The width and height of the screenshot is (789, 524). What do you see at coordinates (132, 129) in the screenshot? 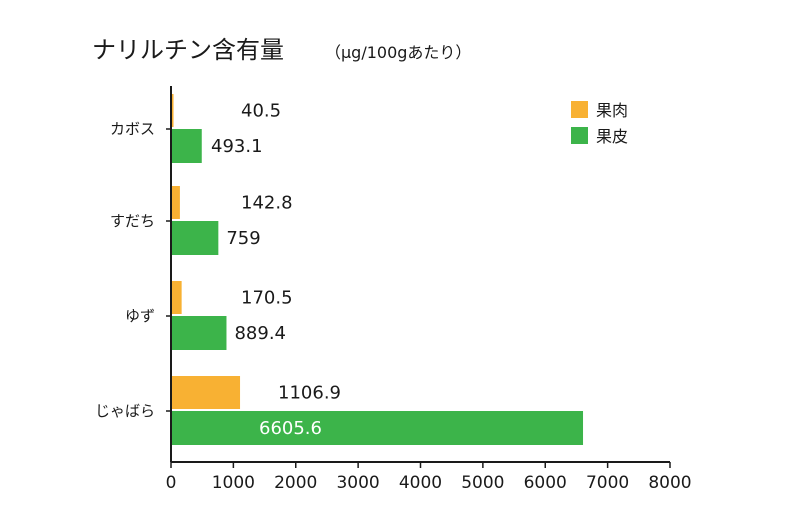
I see `category-label-0: カボス` at bounding box center [132, 129].